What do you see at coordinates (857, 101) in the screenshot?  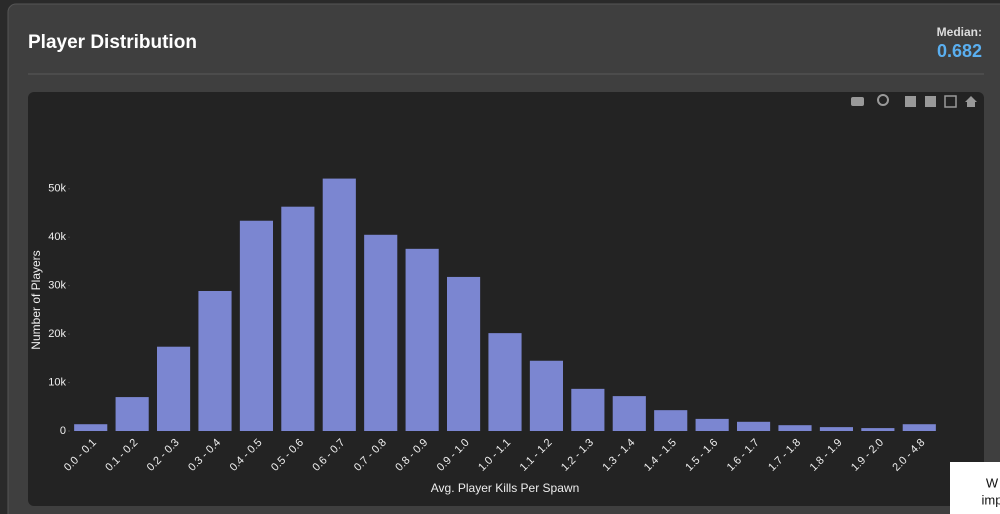 I see `camera-icon` at bounding box center [857, 101].